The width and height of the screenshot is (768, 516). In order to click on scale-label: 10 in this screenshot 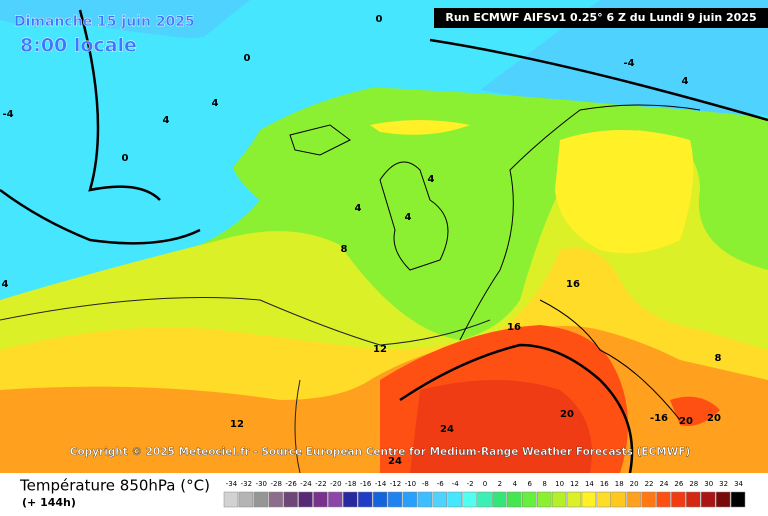, I will do `click(559, 484)`.